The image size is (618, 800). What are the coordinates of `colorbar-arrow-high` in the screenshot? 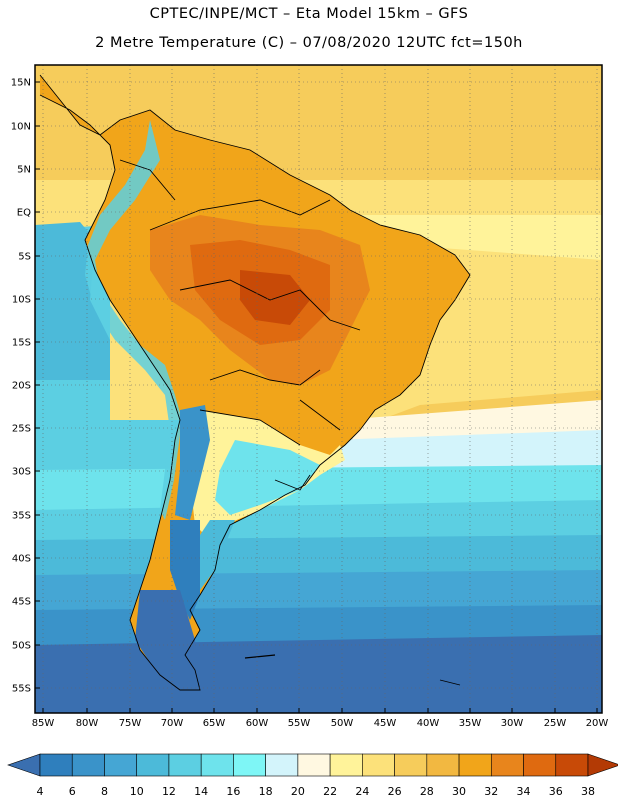 It's located at (602, 765).